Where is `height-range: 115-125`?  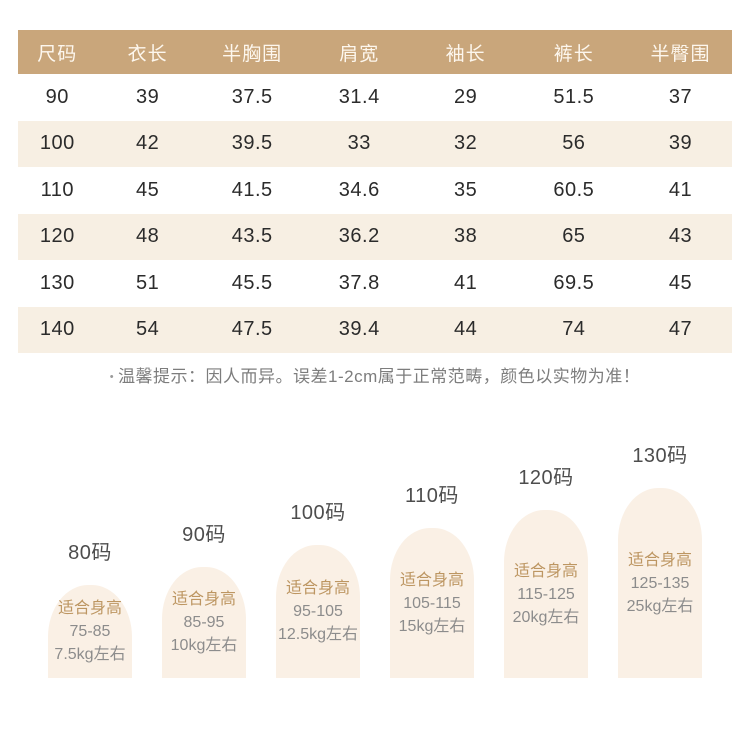 height-range: 115-125 is located at coordinates (546, 594).